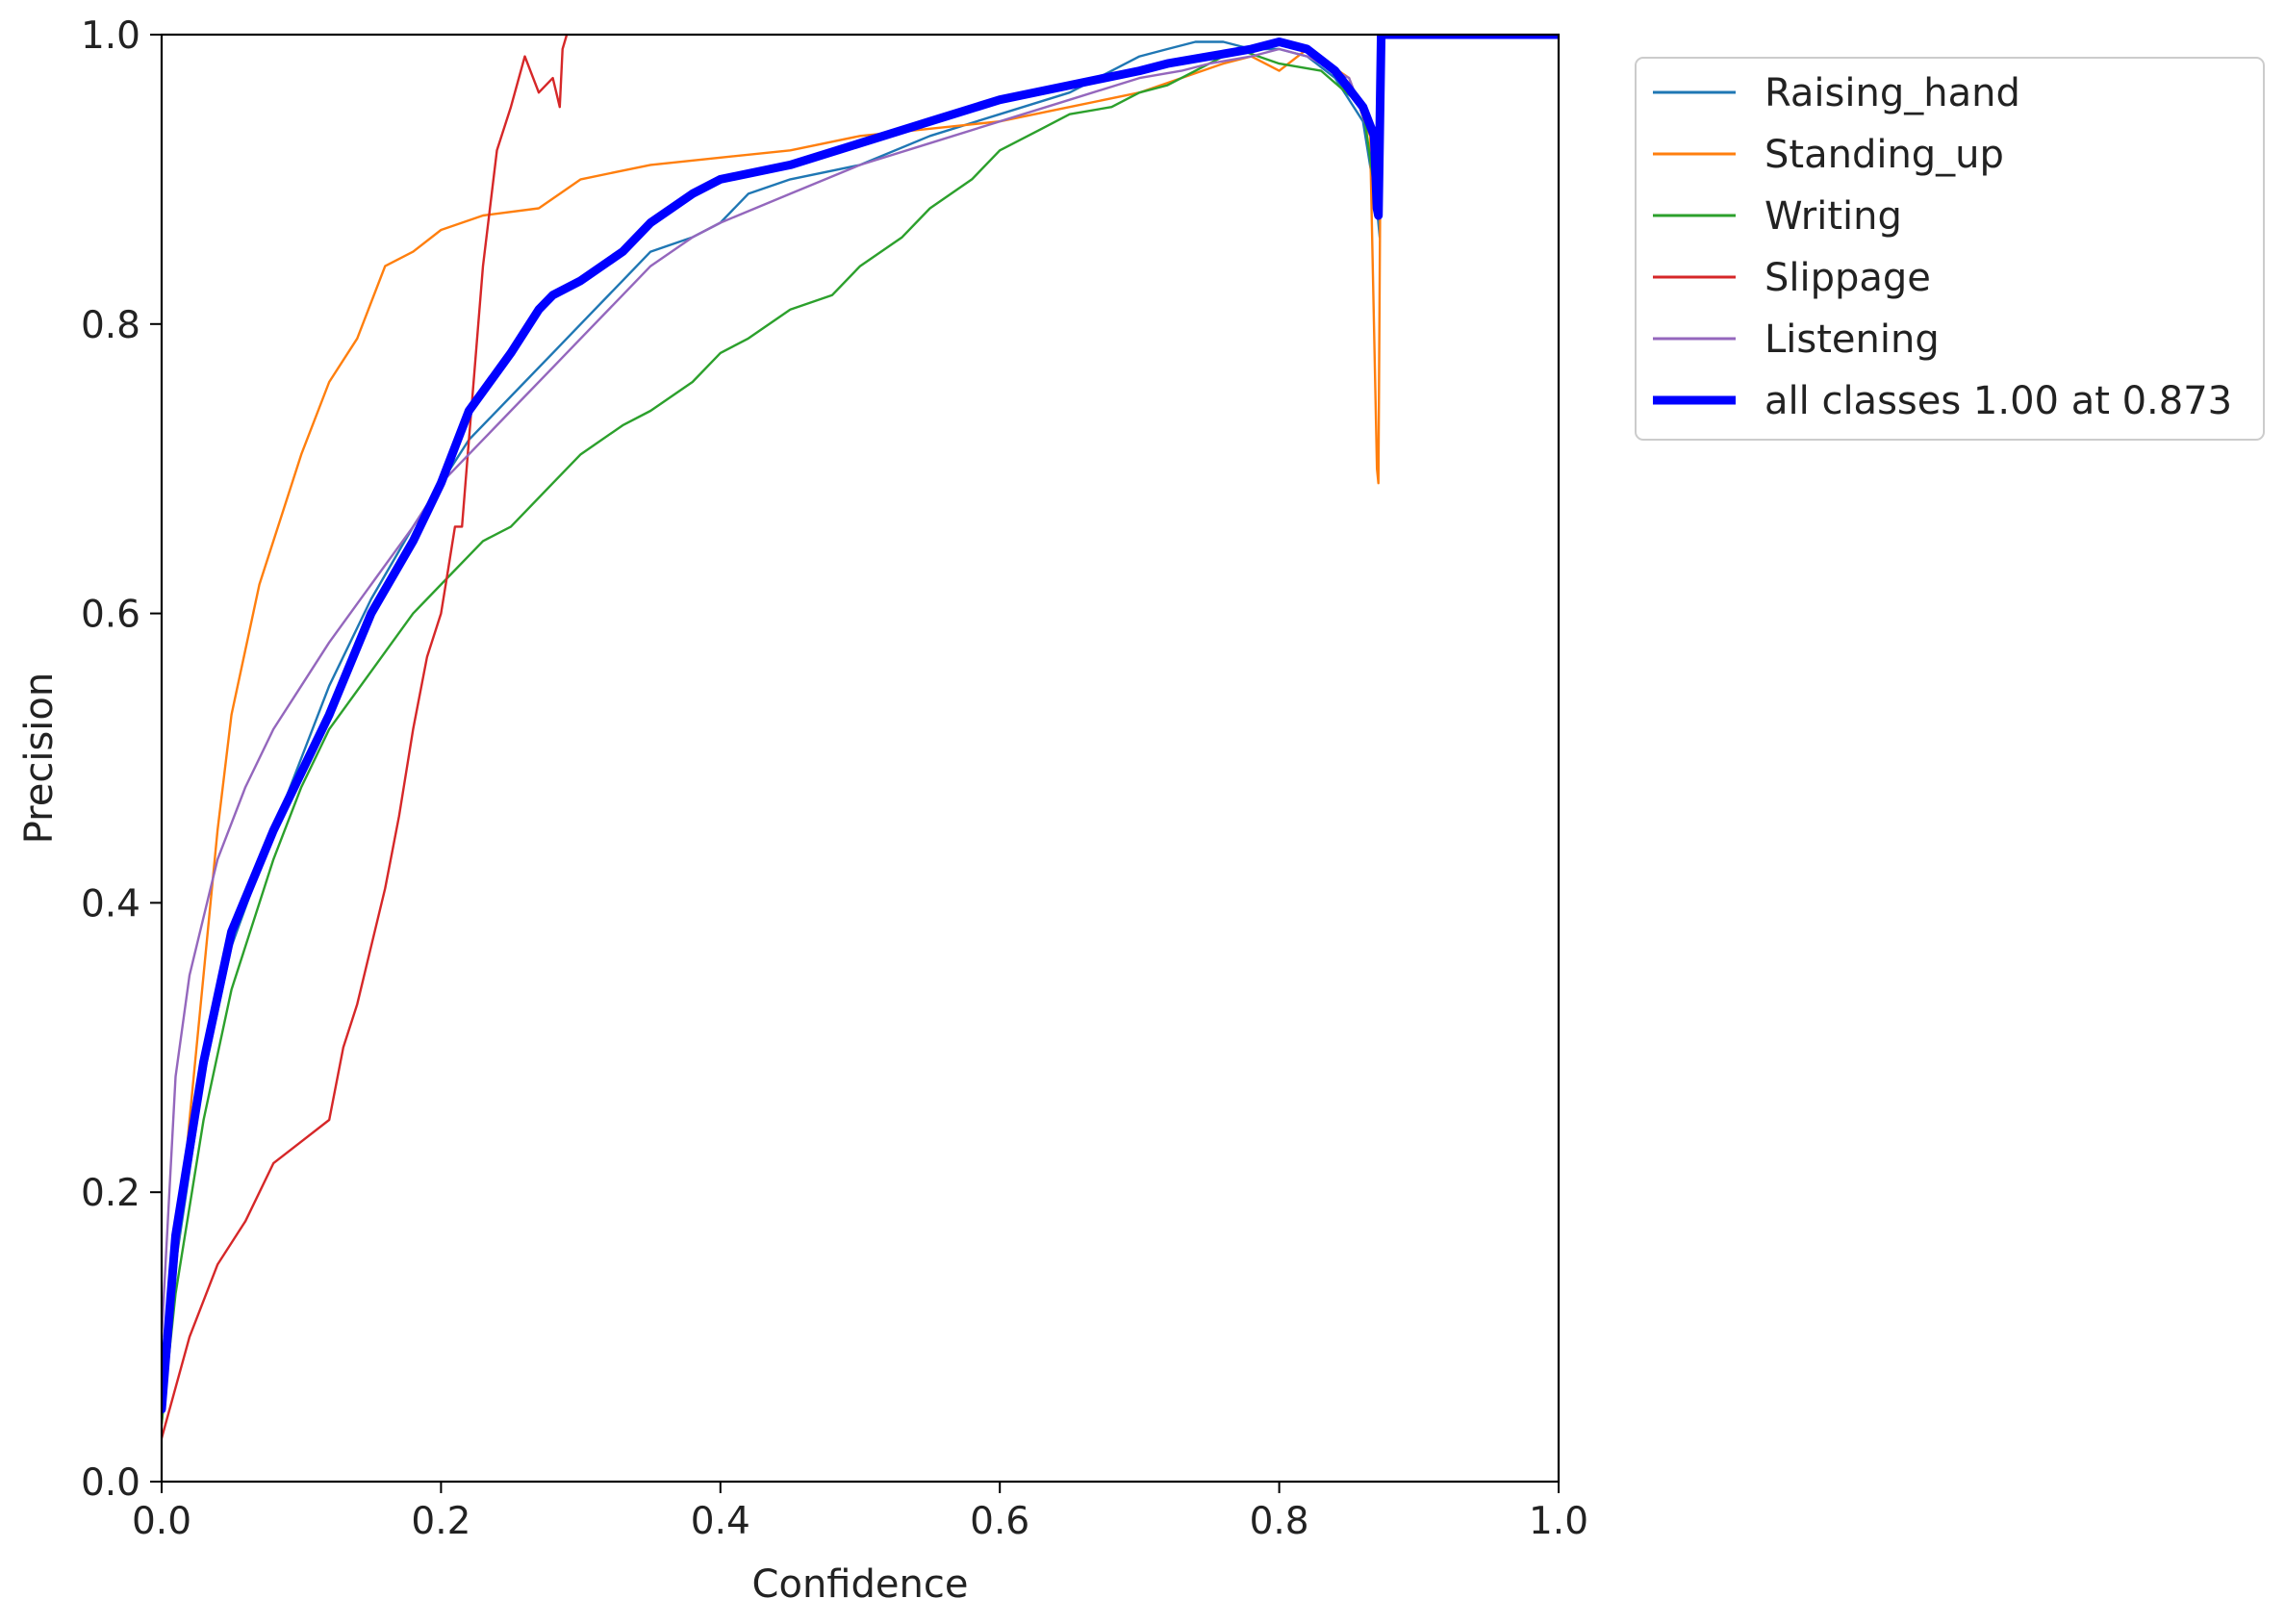 The width and height of the screenshot is (2285, 1624). Describe the element at coordinates (122, 759) in the screenshot. I see `y-axis: 0.0 0.2 0.4 0.6 0.8 1.0` at that location.